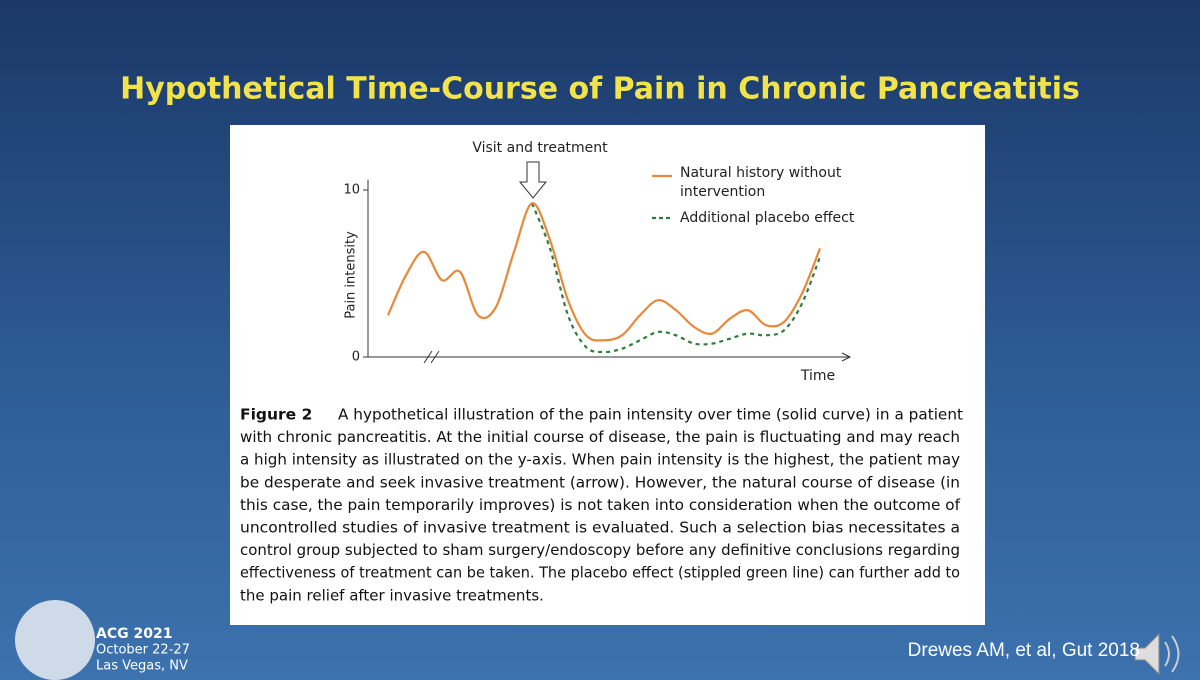  I want to click on y-tick-label: 0, so click(356, 357).